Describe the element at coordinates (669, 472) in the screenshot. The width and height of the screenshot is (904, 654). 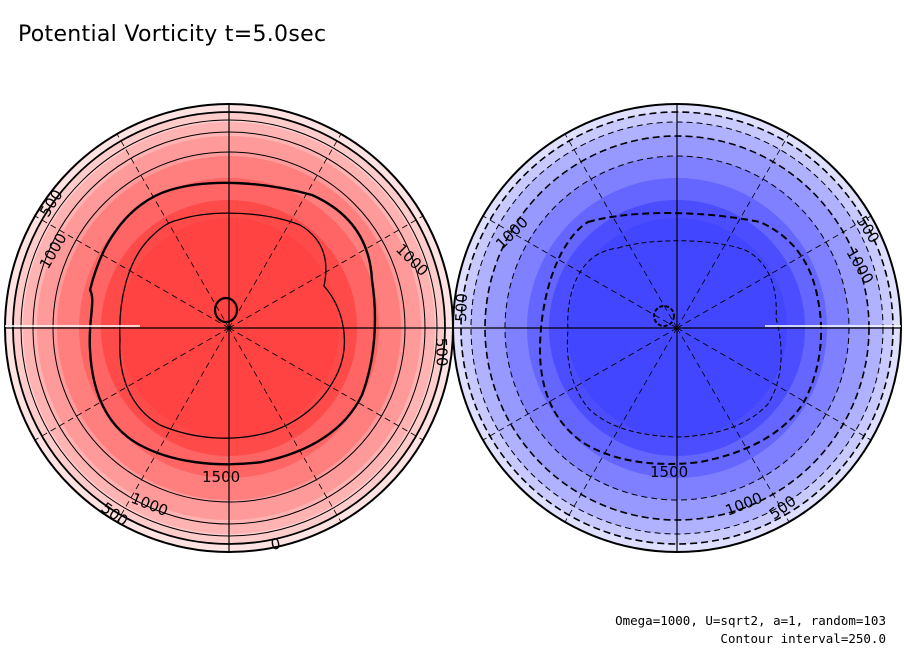
I see `south-label-1500: 1500` at that location.